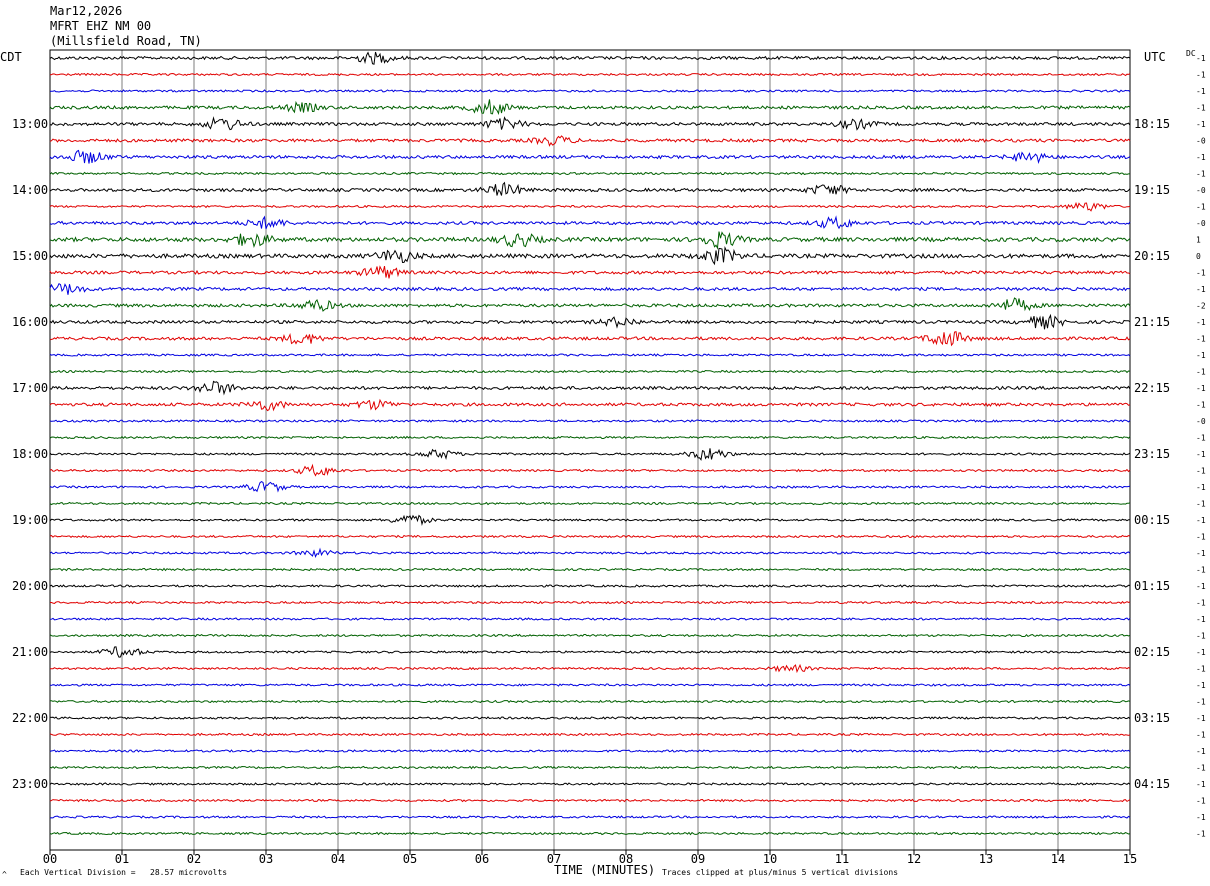 This screenshot has width=1210, height=886. Describe the element at coordinates (605, 870) in the screenshot. I see `x-axis-title: TIME (MINUTES)` at that location.